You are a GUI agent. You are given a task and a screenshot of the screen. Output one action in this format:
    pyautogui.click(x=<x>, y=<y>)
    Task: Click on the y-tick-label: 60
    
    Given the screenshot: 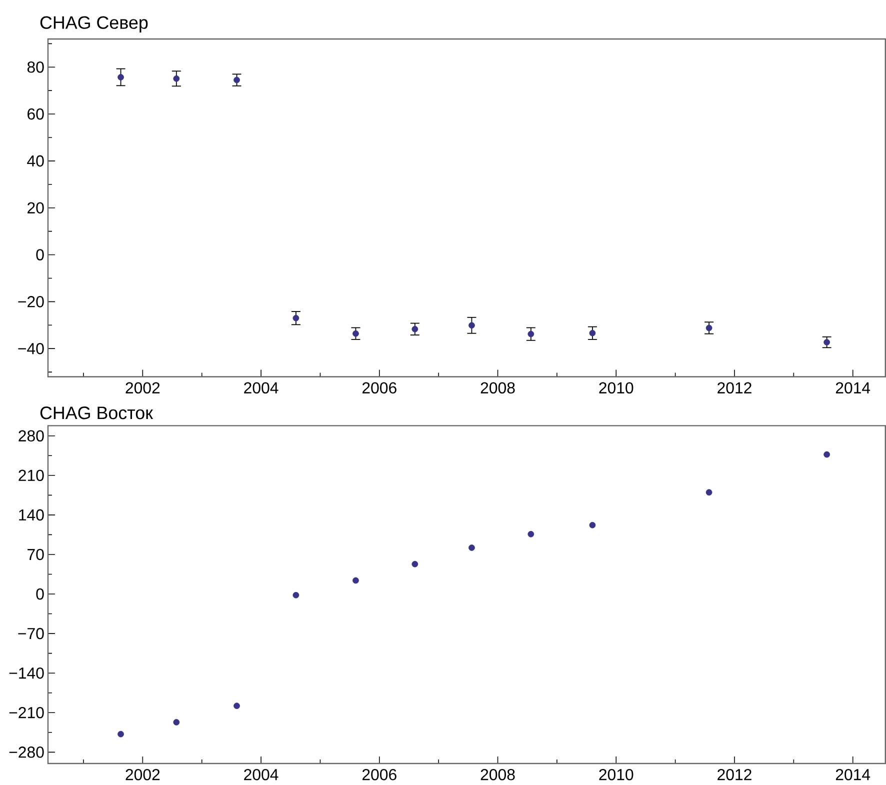 What is the action you would take?
    pyautogui.click(x=36, y=114)
    